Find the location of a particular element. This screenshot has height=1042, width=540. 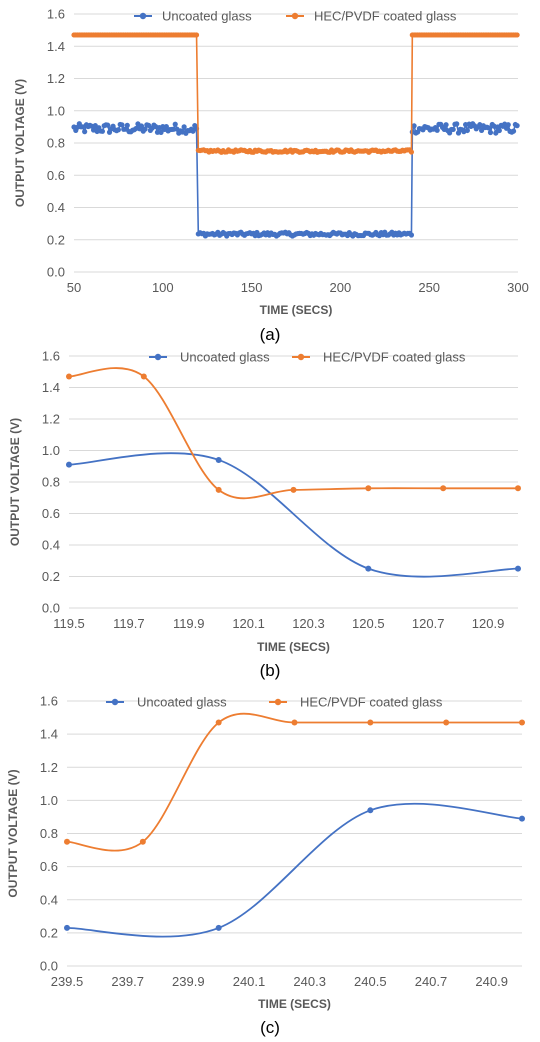

x-tick-label: 120.3 is located at coordinates (308, 623).